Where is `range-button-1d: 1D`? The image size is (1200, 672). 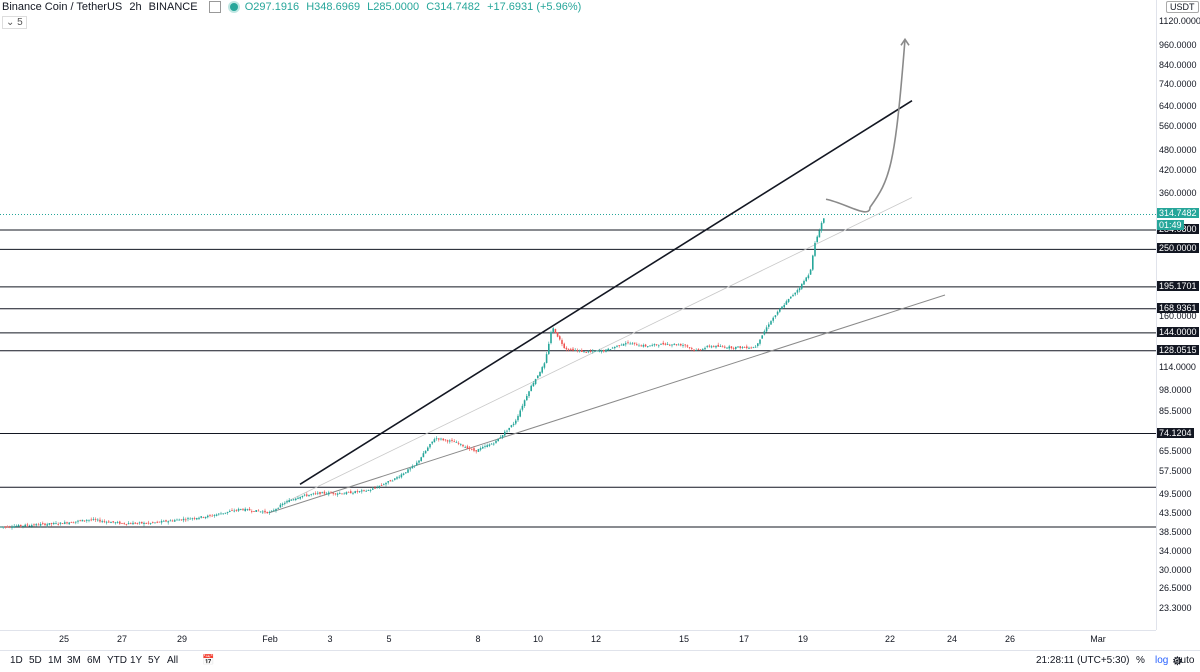 range-button-1d: 1D is located at coordinates (16, 660).